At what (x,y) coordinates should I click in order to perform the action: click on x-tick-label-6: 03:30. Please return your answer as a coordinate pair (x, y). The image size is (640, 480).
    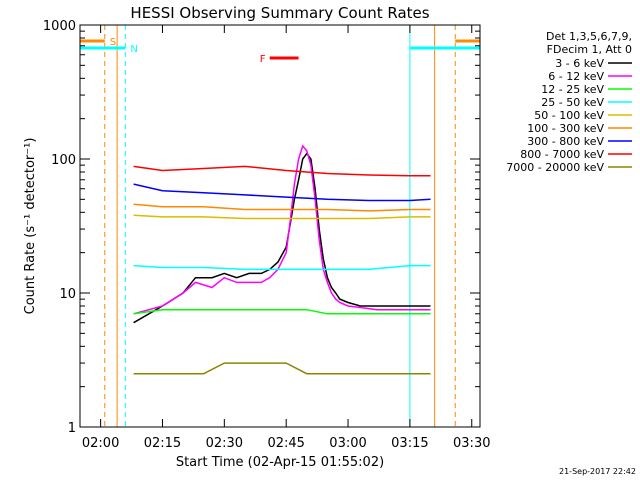
    Looking at the image, I should click on (471, 443).